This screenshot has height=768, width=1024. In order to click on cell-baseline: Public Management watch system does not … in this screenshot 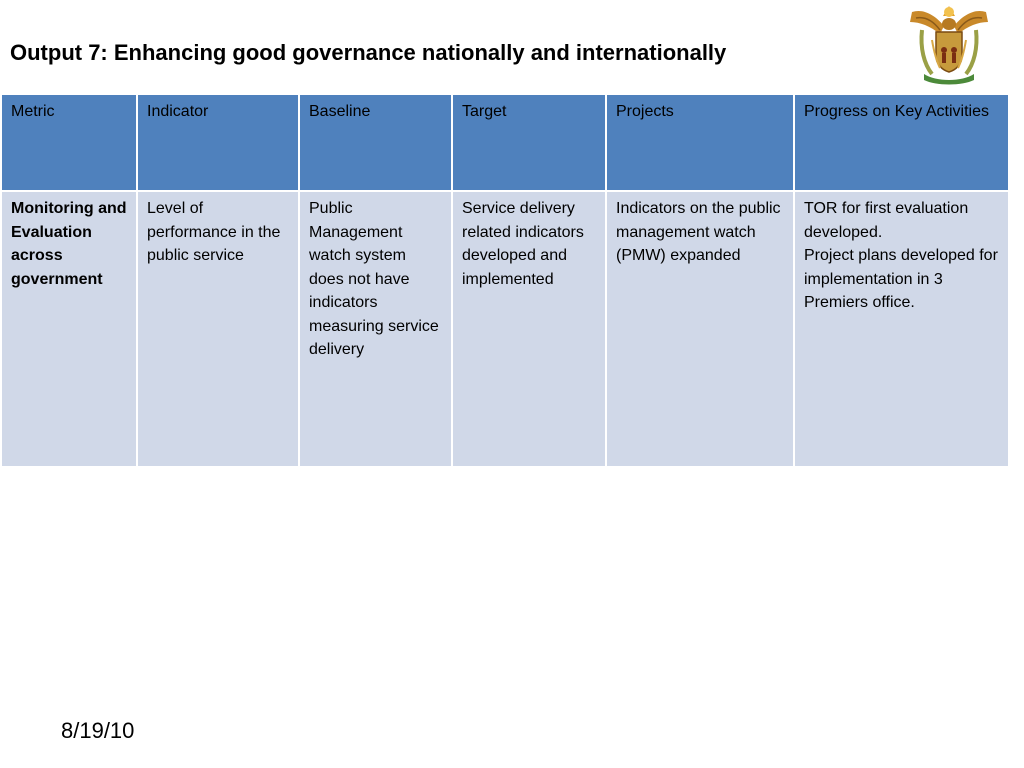, I will do `click(375, 329)`.